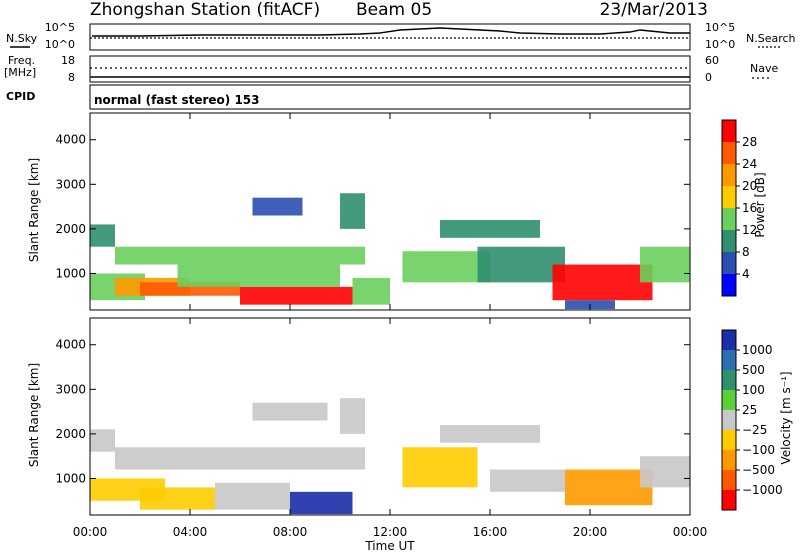 The width and height of the screenshot is (800, 558). I want to click on nsearch-tick-top: 10^5, so click(720, 27).